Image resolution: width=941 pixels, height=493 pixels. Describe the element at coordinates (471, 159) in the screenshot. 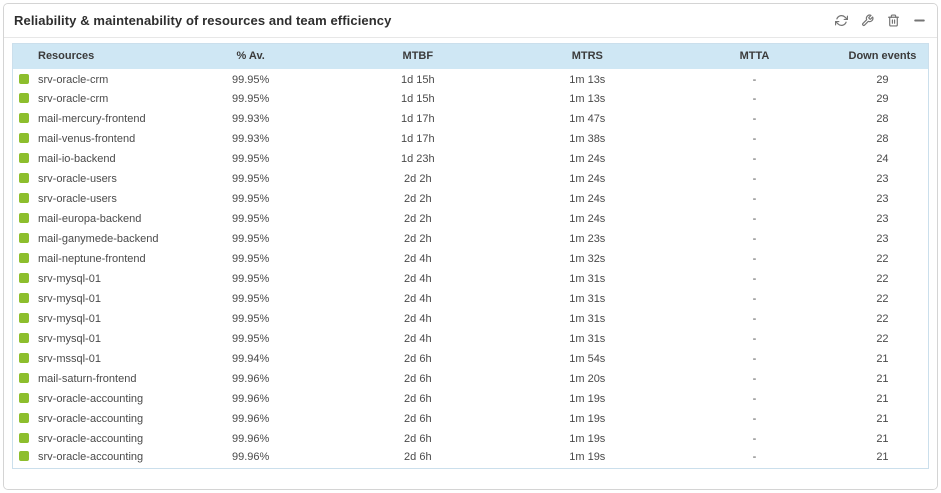

I see `table-row: mail-io-backend 99.95% 1d 23h 1m 24s - 24` at that location.